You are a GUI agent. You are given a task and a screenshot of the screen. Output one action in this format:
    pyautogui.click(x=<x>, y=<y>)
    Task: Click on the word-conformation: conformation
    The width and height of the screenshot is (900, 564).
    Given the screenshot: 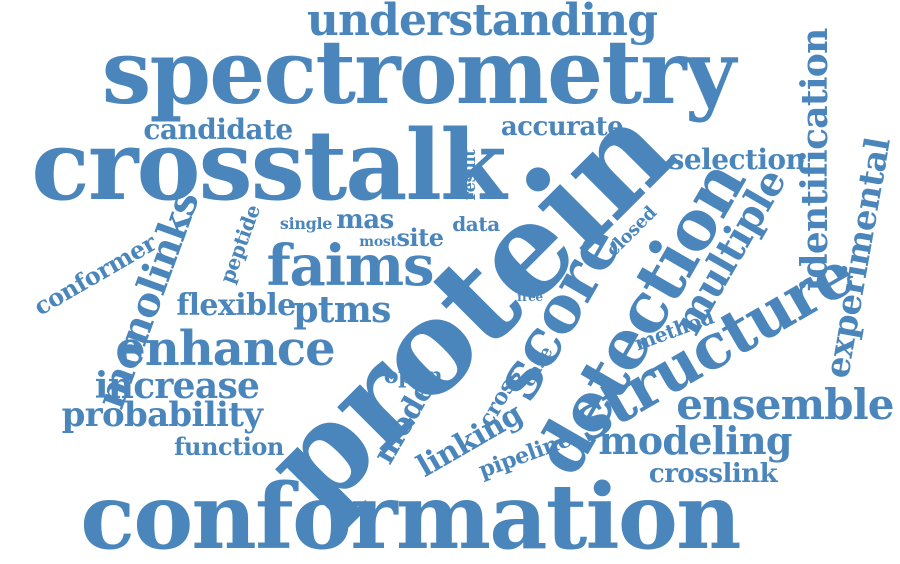 What is the action you would take?
    pyautogui.click(x=410, y=514)
    